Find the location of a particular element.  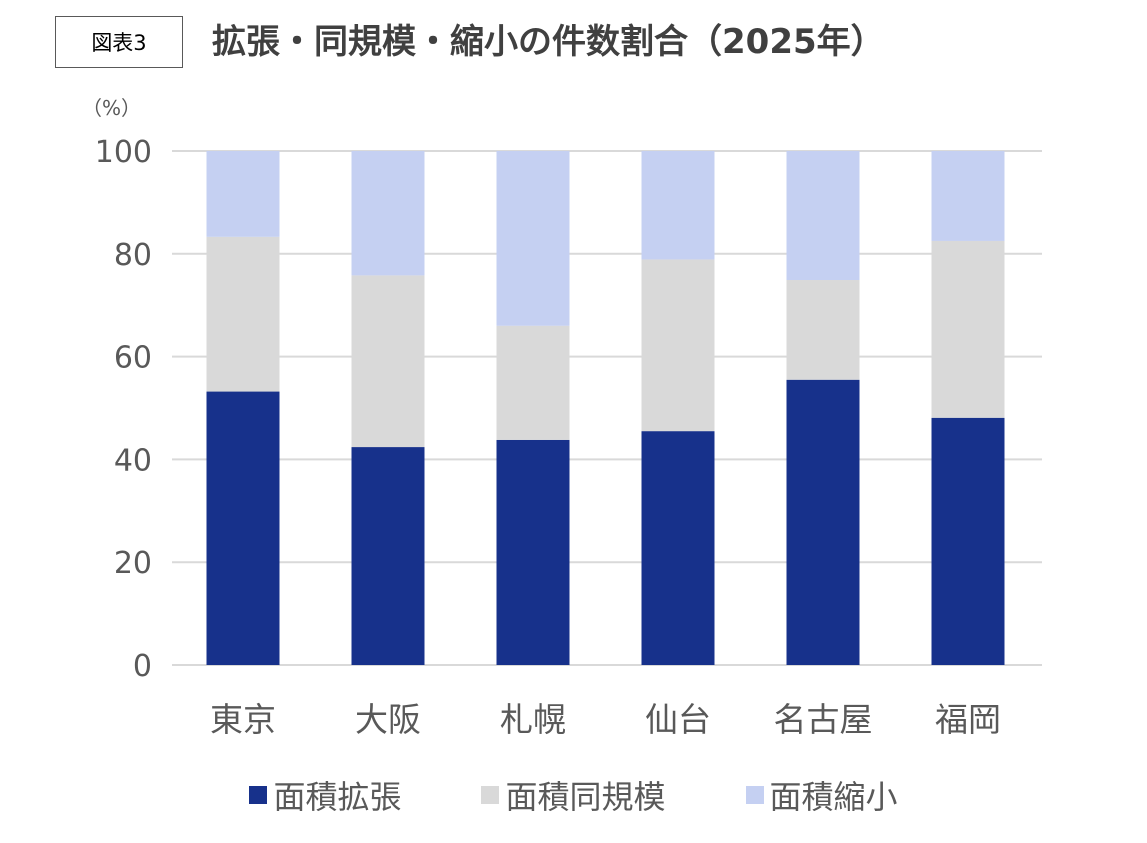

chart-title: 拡張・同規模・縮小の件数割合（2025年） is located at coordinates (548, 42).